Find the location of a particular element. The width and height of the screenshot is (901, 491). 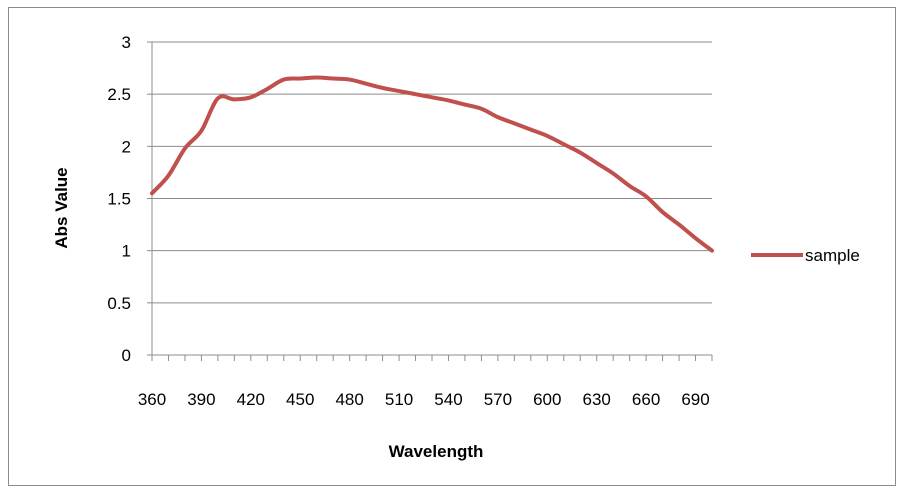

x-axis-ticks is located at coordinates (432, 358).